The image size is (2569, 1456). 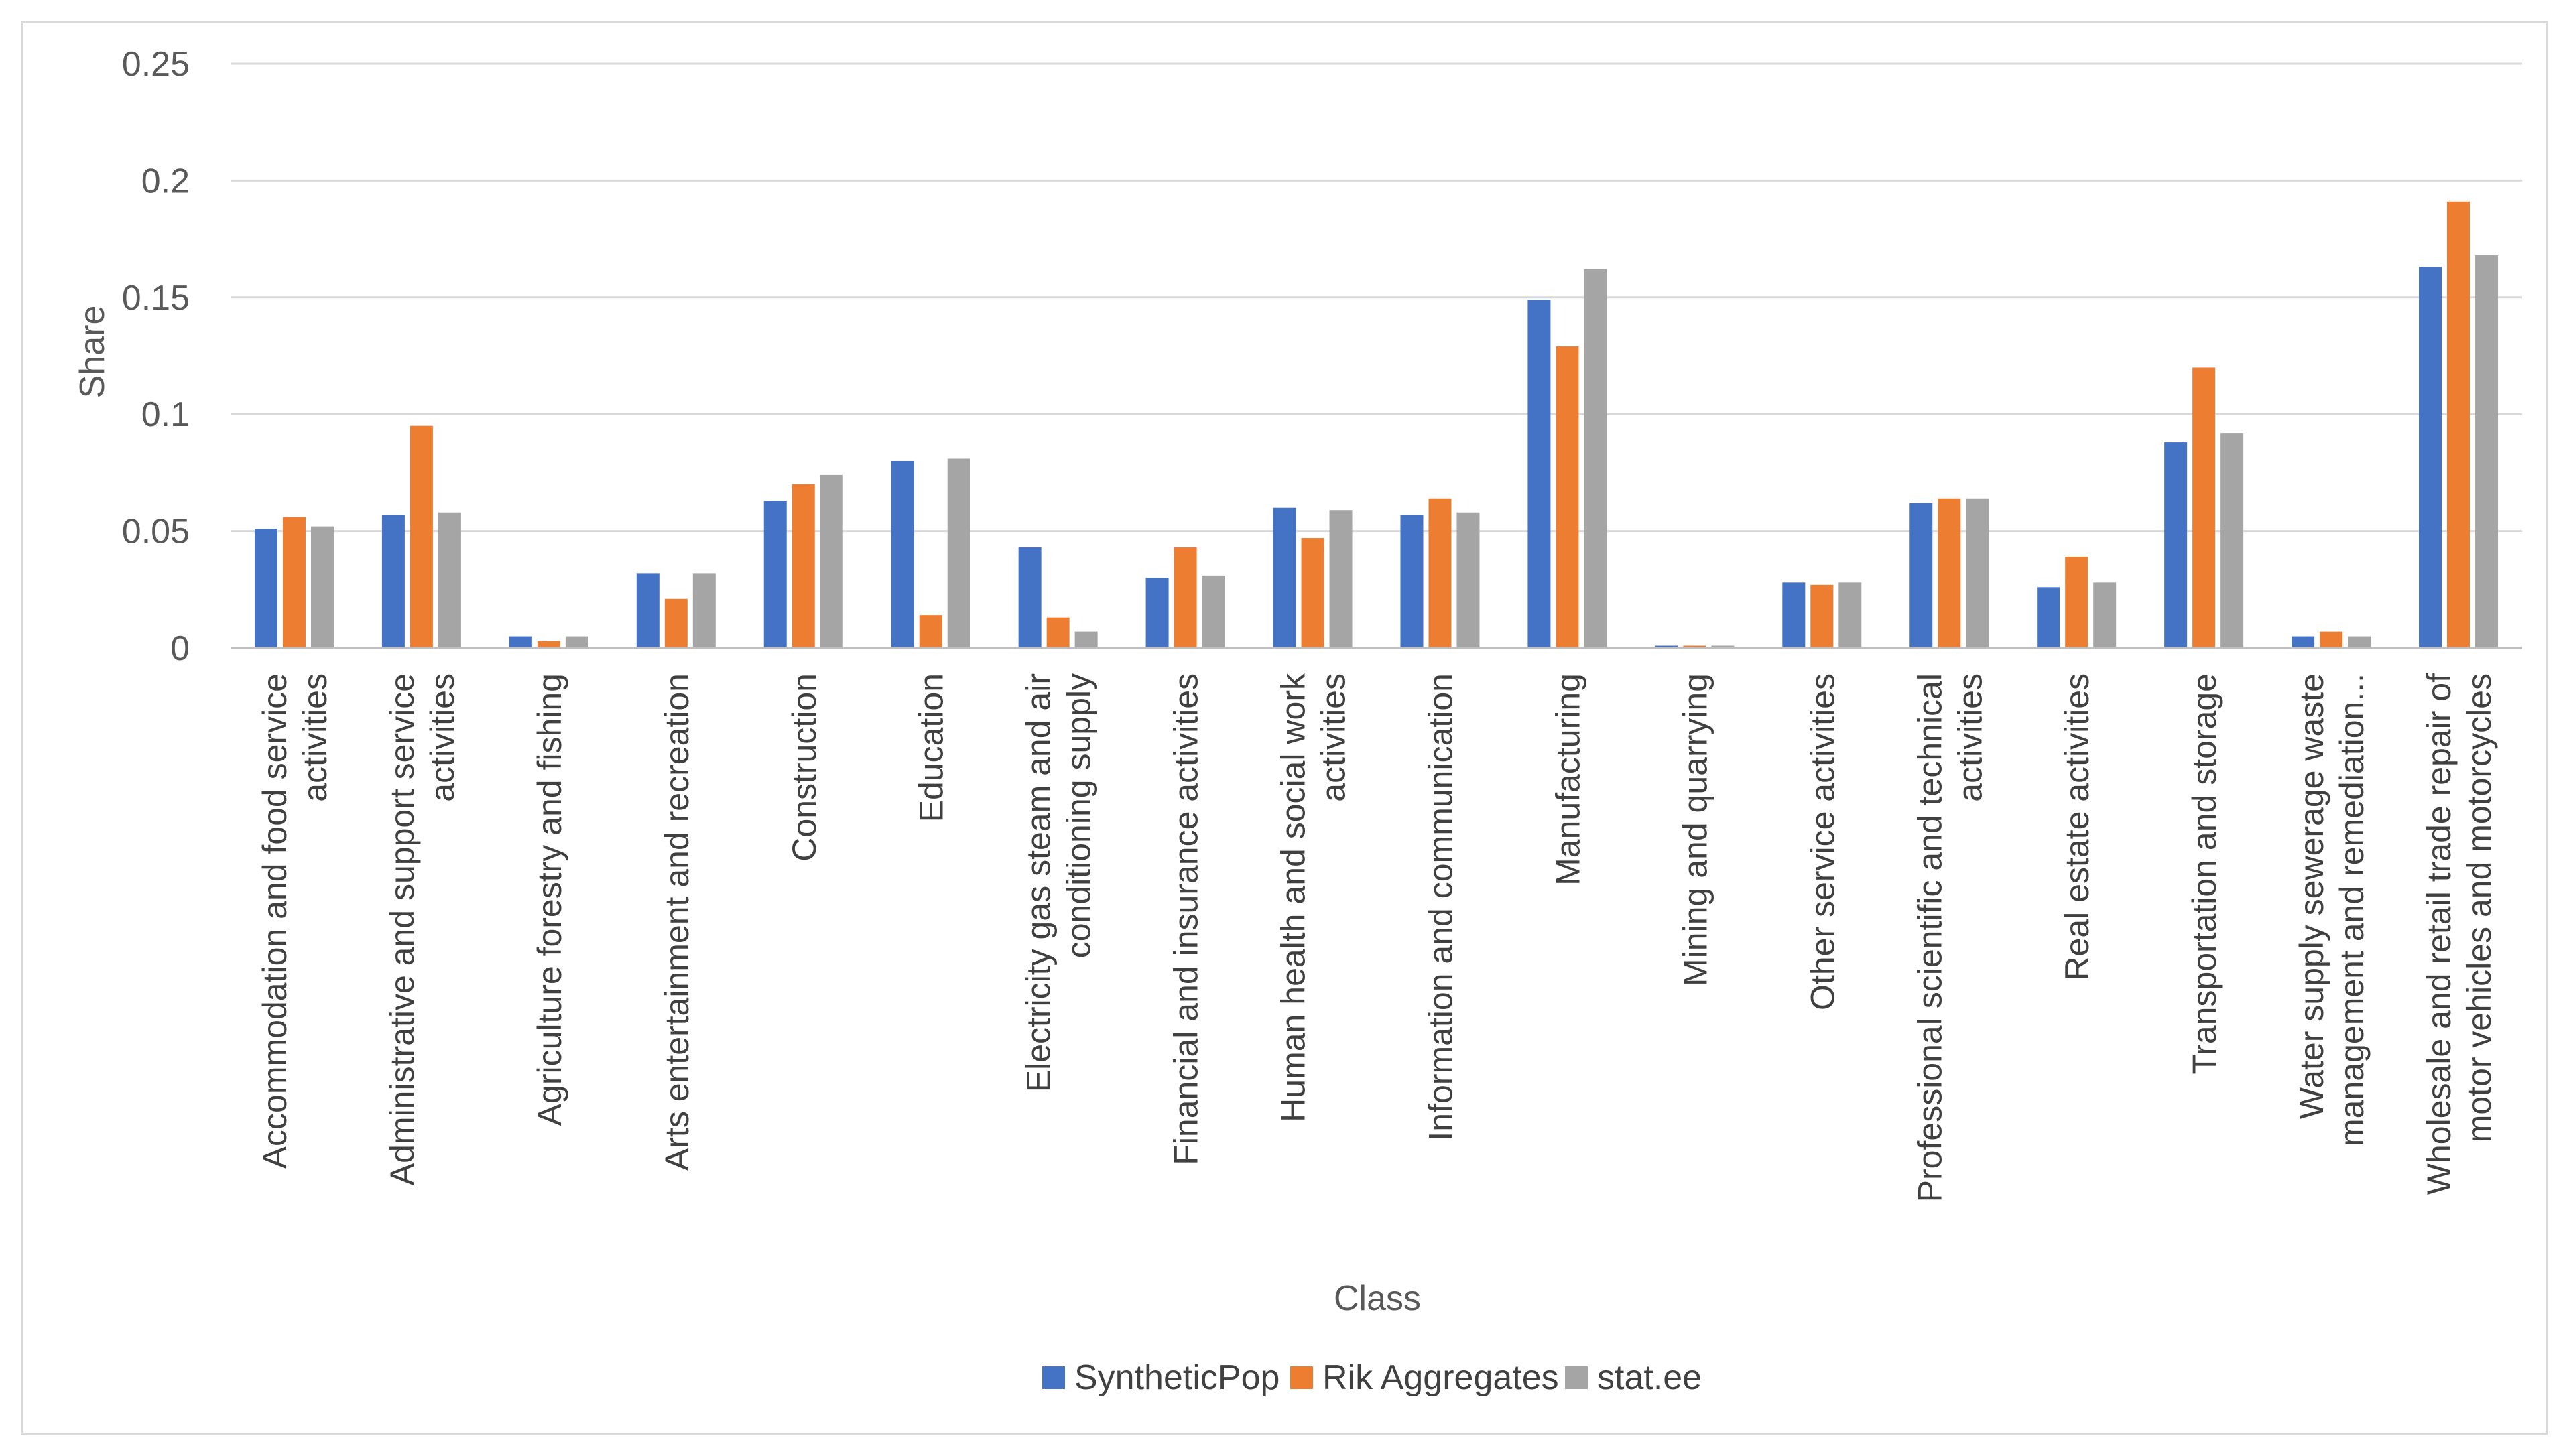 What do you see at coordinates (295, 921) in the screenshot?
I see `x-category-label: Accommodation and food service activities` at bounding box center [295, 921].